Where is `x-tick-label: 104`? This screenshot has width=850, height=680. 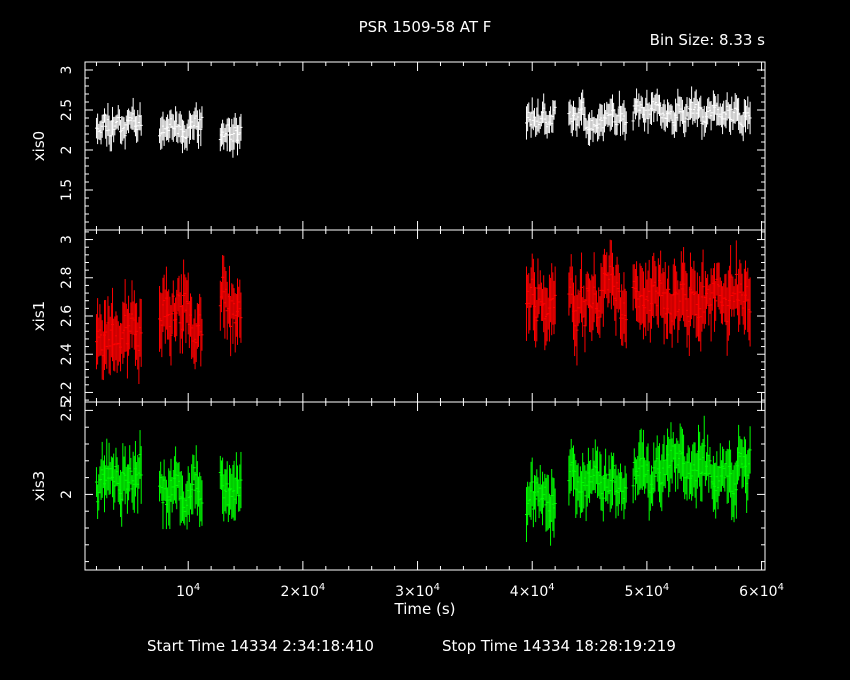
x-tick-label: 104 is located at coordinates (188, 591).